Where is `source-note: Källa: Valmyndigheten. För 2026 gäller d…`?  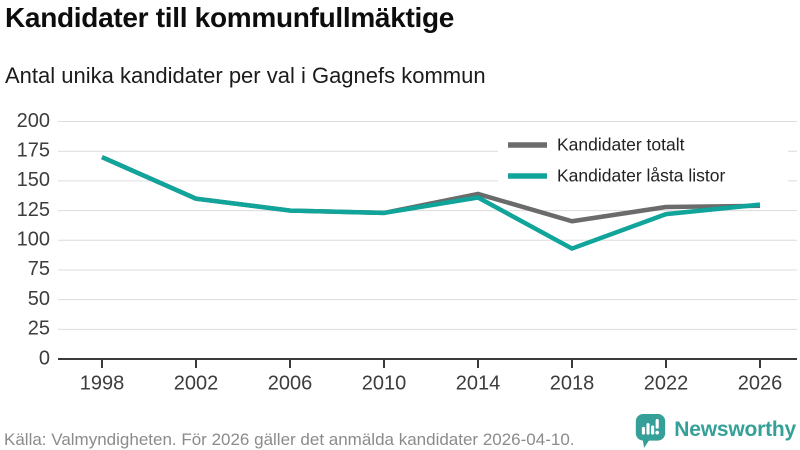
source-note: Källa: Valmyndigheten. För 2026 gäller d… is located at coordinates (289, 439).